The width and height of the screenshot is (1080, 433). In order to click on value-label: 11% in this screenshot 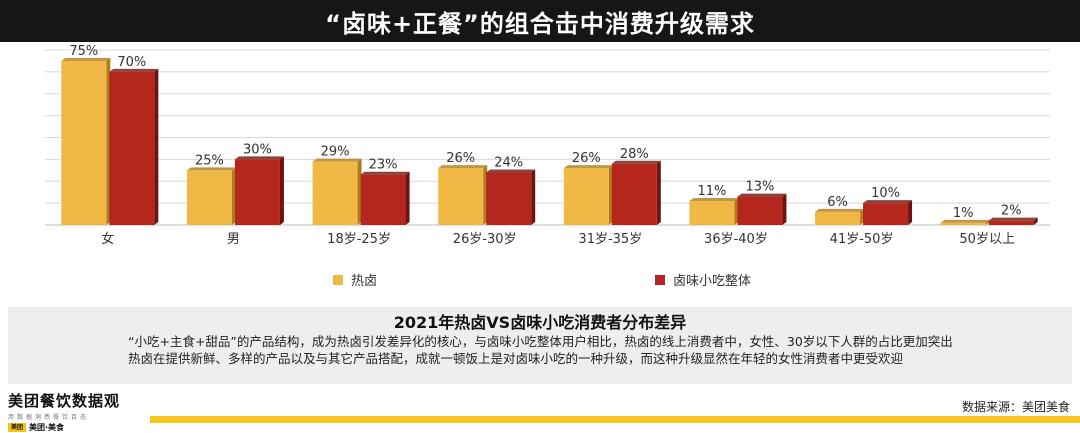, I will do `click(711, 191)`.